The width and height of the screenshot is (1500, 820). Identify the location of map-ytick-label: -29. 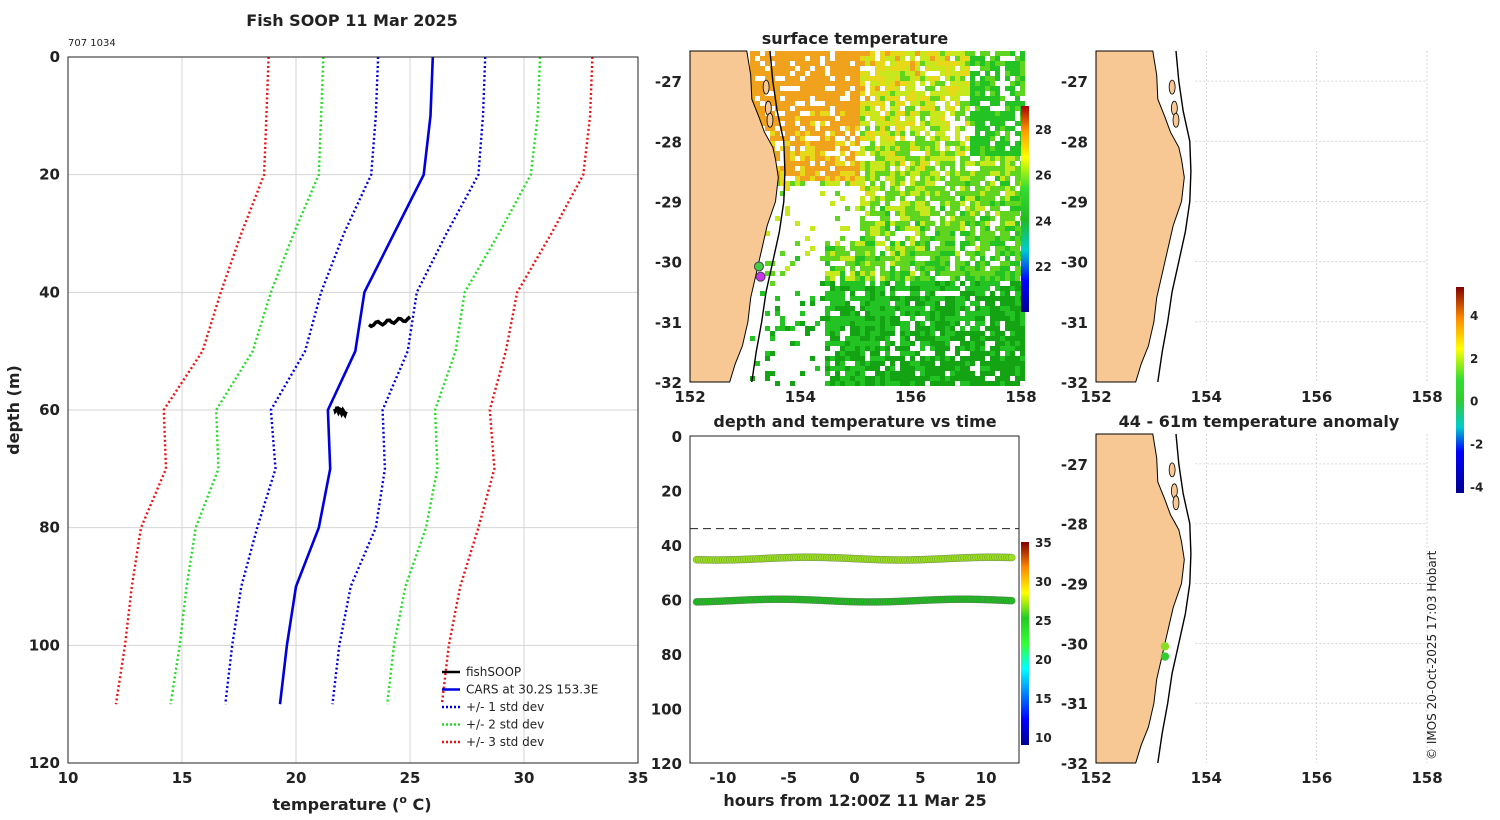
(1074, 585).